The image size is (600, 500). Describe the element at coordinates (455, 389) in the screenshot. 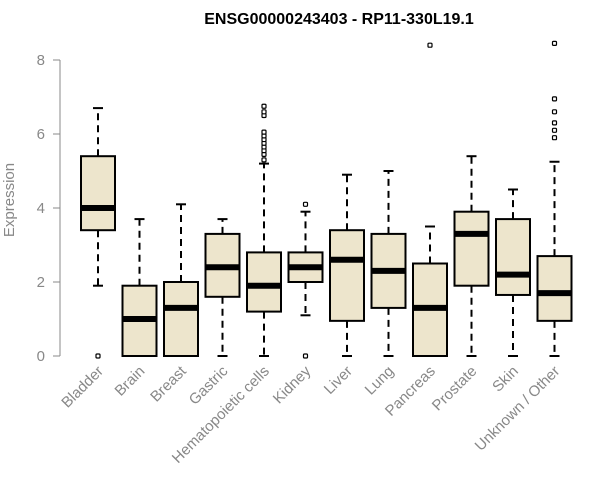

I see `x-tick-label: Prostate` at that location.